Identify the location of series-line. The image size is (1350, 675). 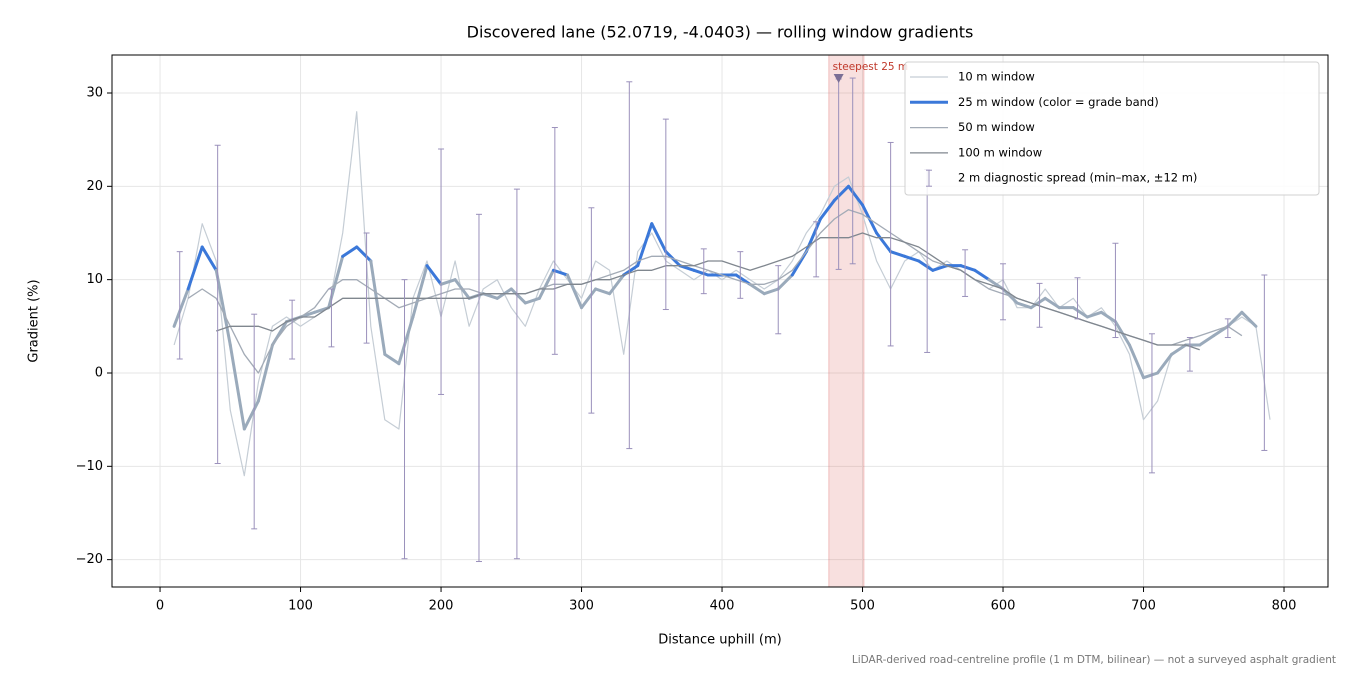
(707, 291).